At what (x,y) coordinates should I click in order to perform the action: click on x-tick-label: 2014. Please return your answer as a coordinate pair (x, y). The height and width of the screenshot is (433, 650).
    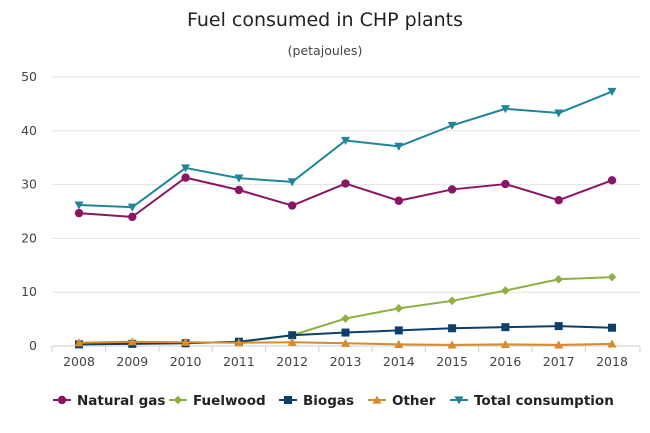
    Looking at the image, I should click on (399, 361).